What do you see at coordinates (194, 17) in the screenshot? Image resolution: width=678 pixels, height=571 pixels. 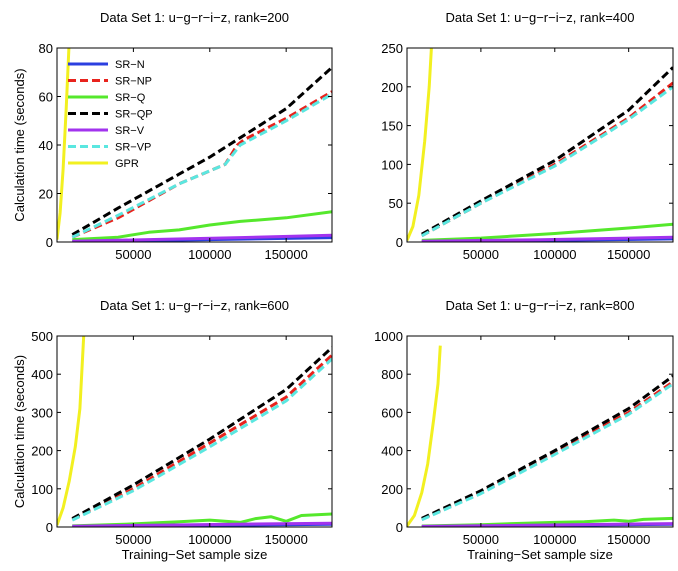 I see `chart-title: Data Set 1: u−g−r−i−z, rank=200` at bounding box center [194, 17].